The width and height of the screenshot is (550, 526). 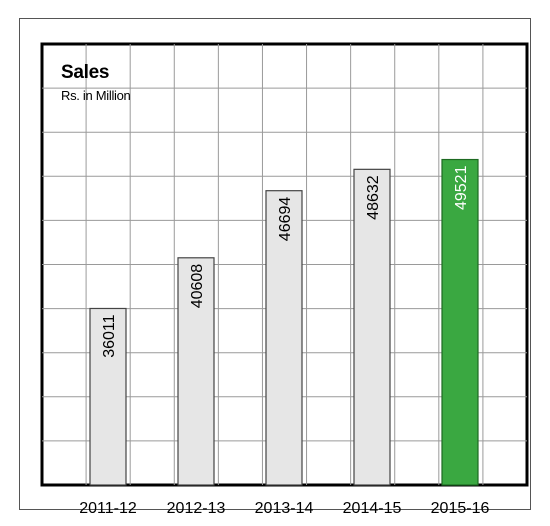 What do you see at coordinates (108, 508) in the screenshot?
I see `x-tick-label: 2011-12` at bounding box center [108, 508].